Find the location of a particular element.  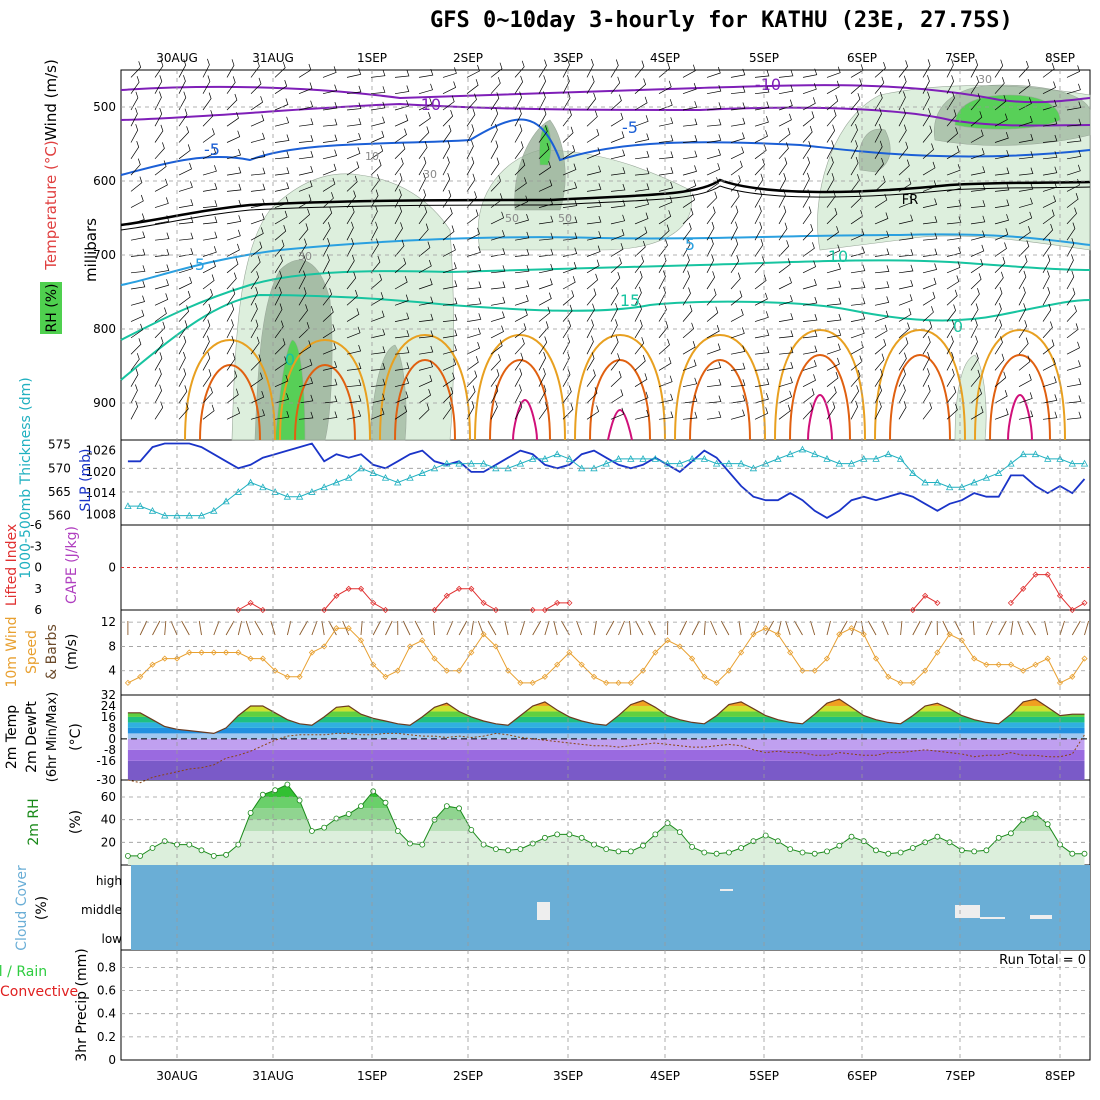

contour-label: 10 is located at coordinates (838, 256).